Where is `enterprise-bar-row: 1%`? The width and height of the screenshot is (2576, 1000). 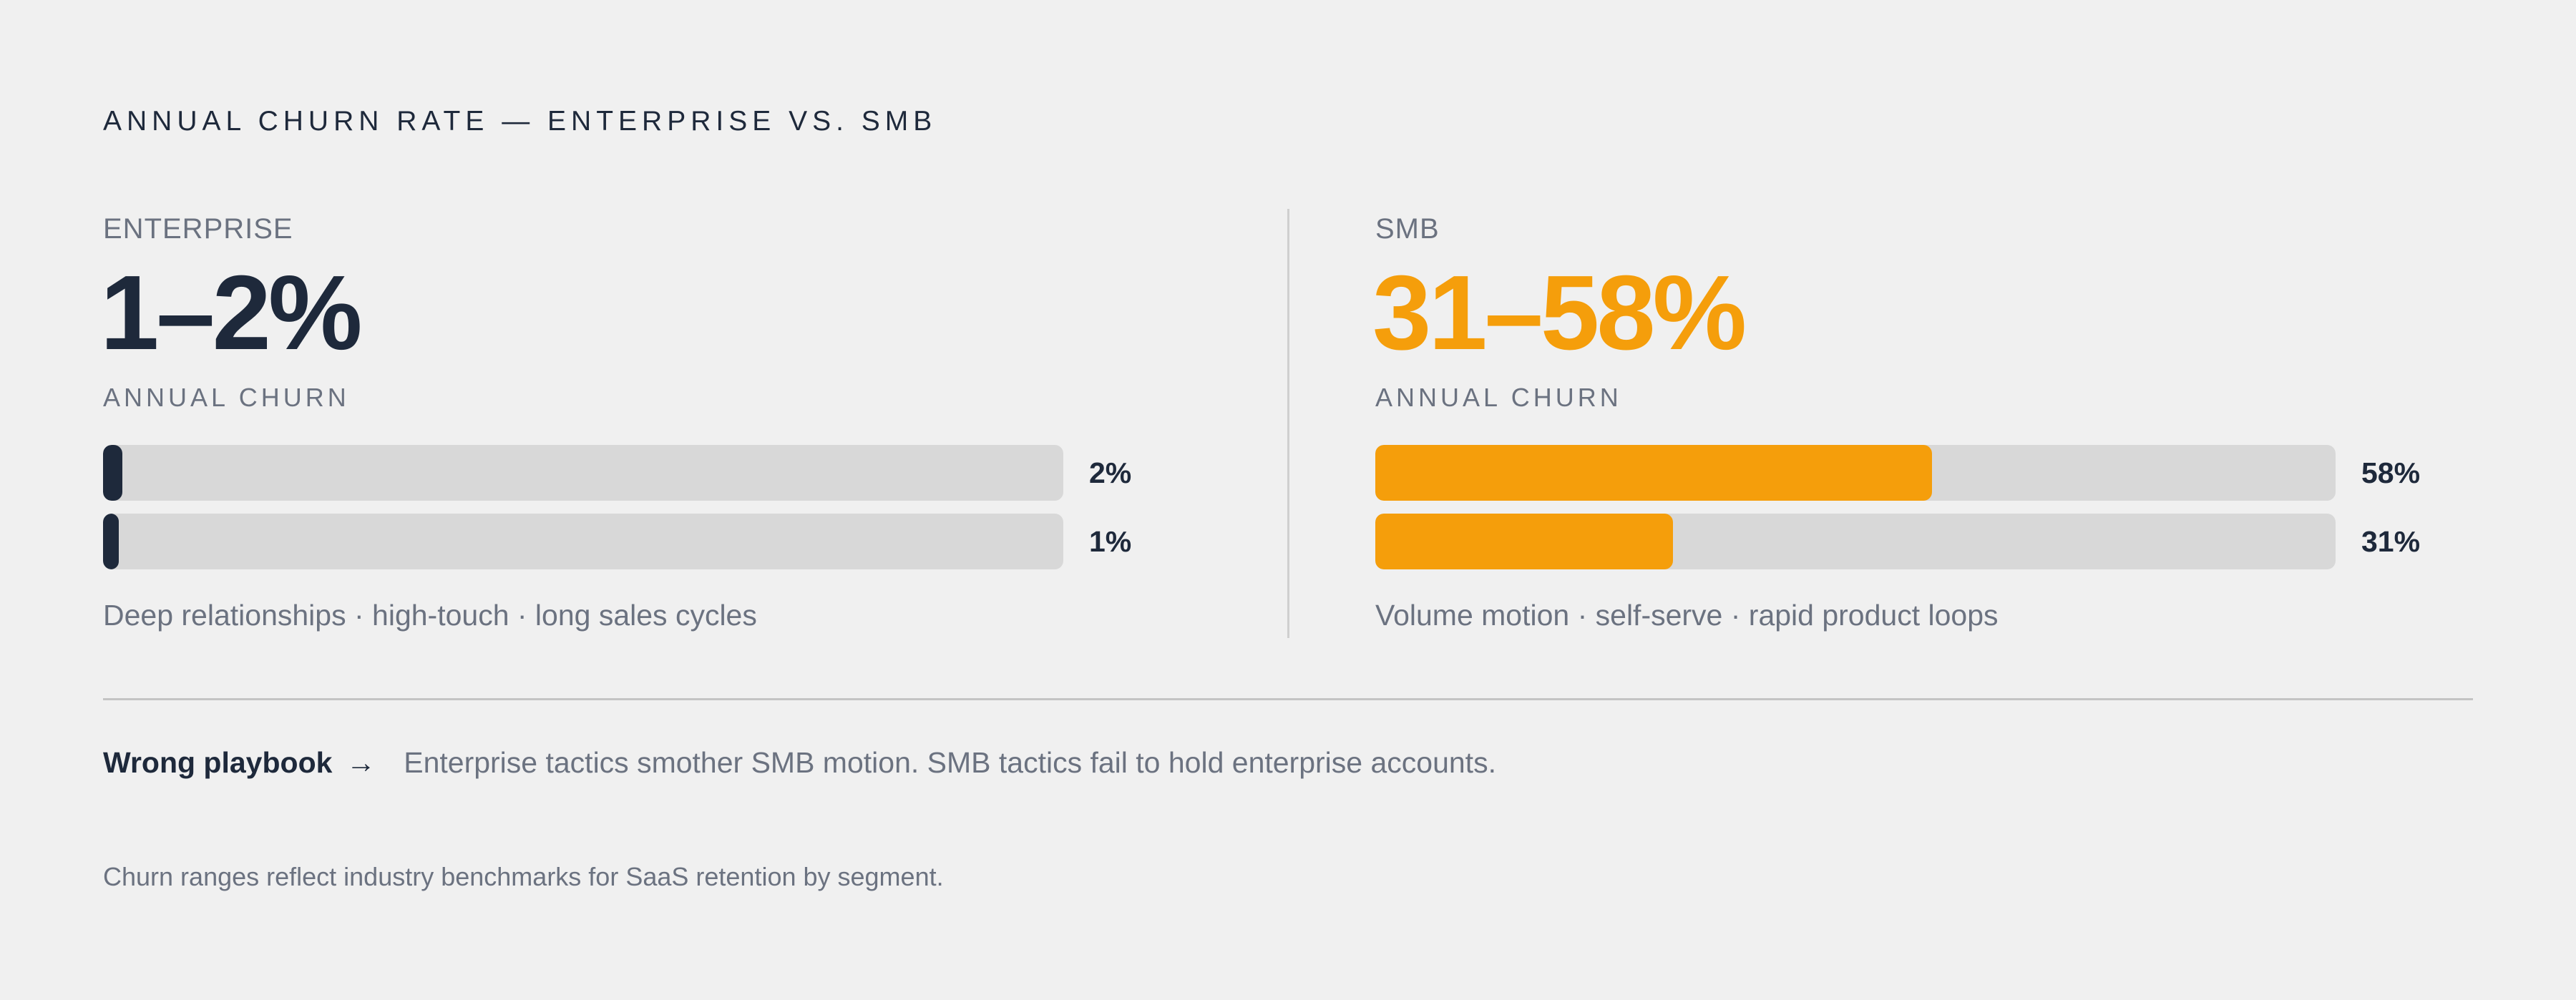 enterprise-bar-row: 1% is located at coordinates (639, 541).